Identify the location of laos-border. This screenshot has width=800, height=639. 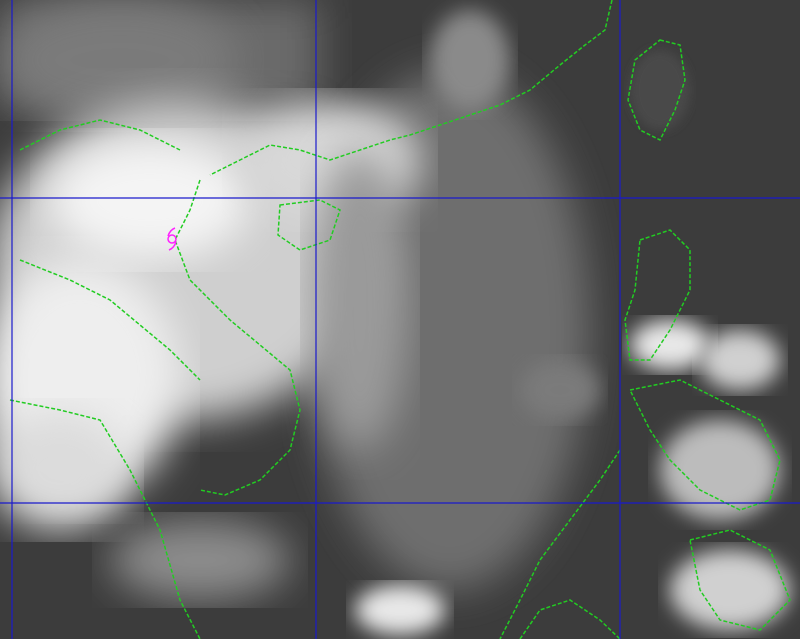
(110, 250).